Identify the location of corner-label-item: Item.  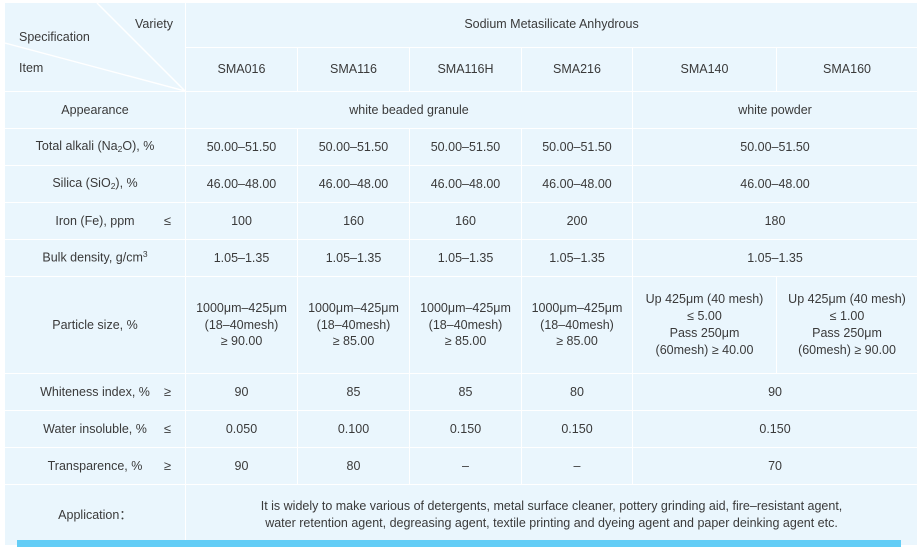
(31, 68).